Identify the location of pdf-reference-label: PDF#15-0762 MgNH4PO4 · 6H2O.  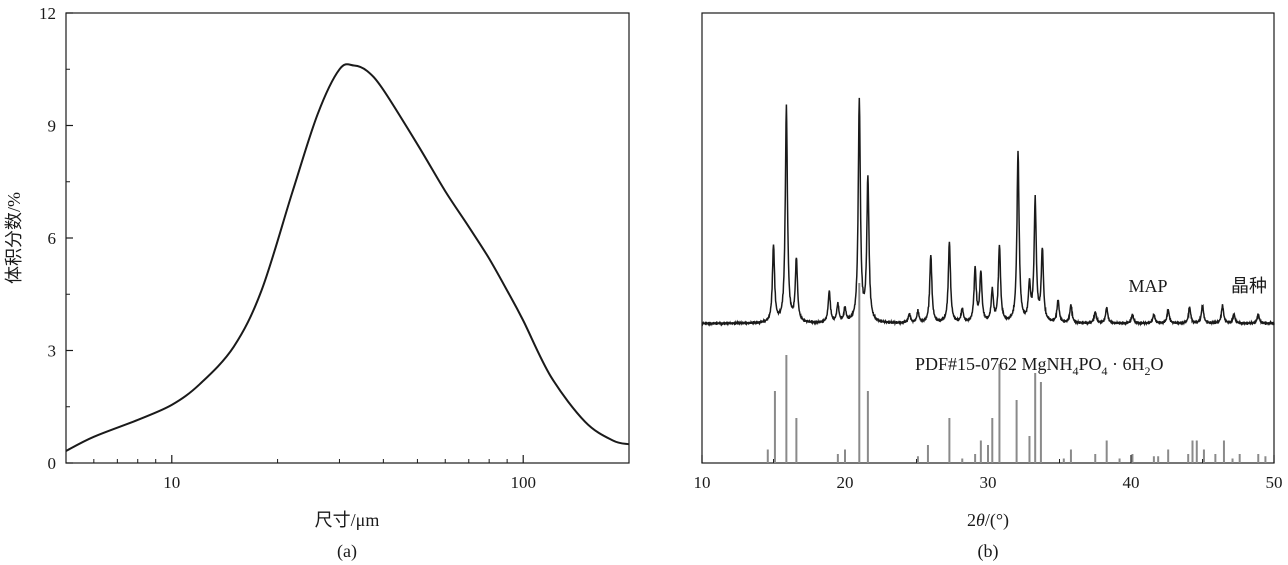
(1039, 366).